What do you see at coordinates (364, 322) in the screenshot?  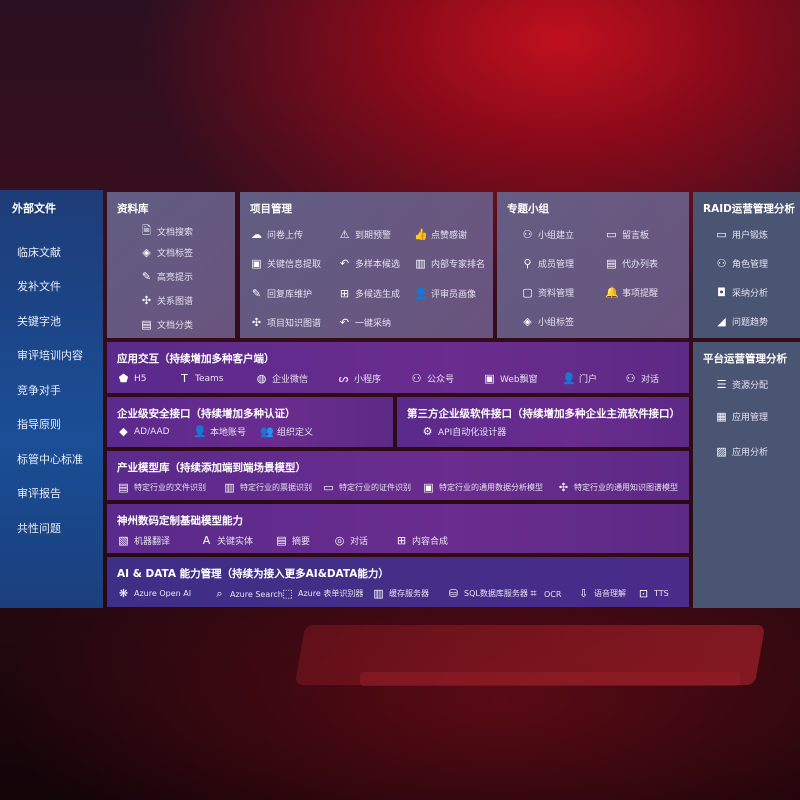 I see `project-item: ↶ 一键采纳` at bounding box center [364, 322].